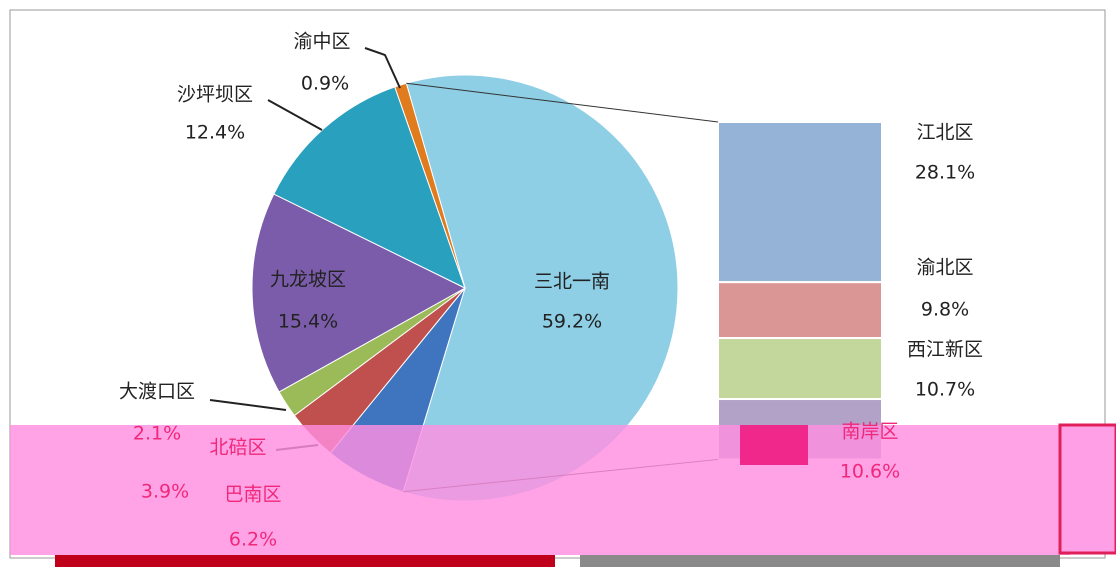 This screenshot has width=1116, height=567. Describe the element at coordinates (157, 392) in the screenshot. I see `slice-label: 大渡口区` at that location.